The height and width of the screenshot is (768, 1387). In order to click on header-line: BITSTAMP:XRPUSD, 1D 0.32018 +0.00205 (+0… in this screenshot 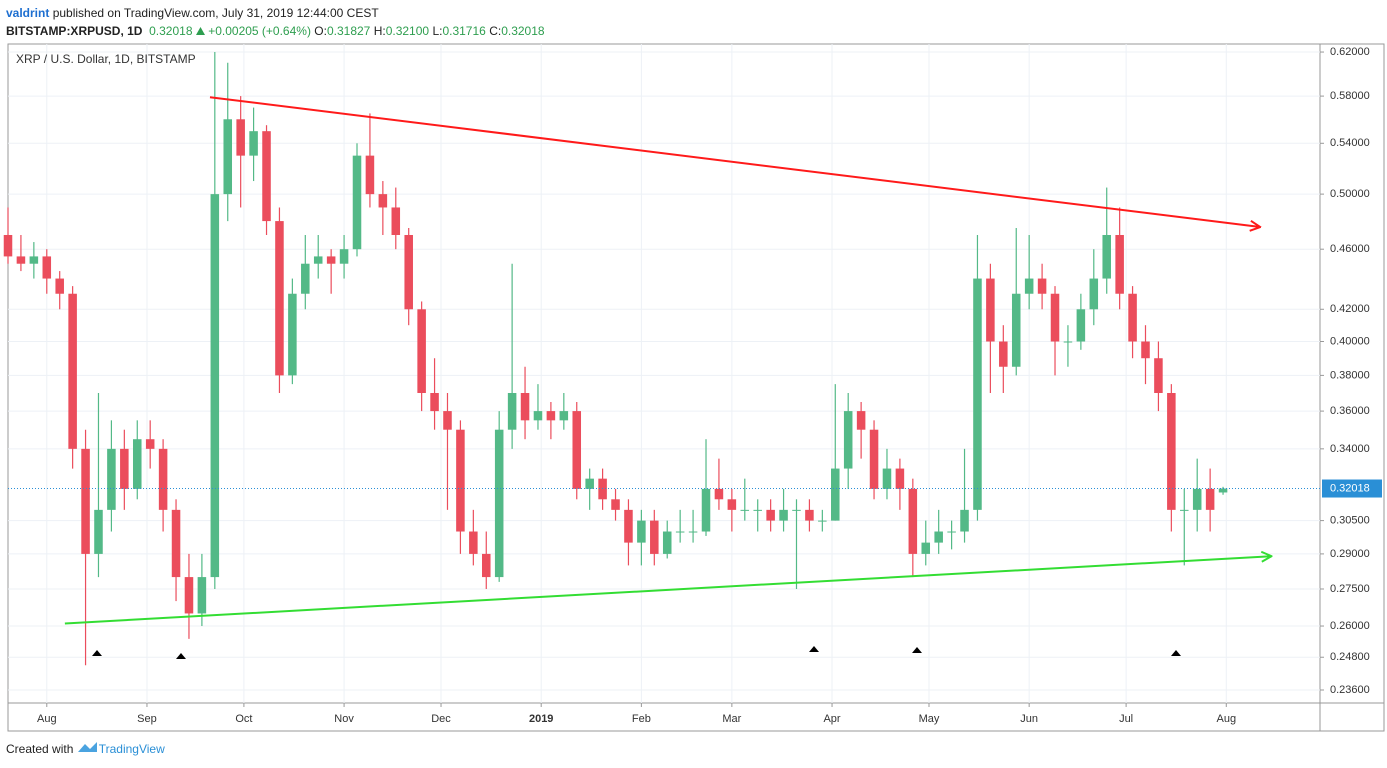, I will do `click(275, 31)`.